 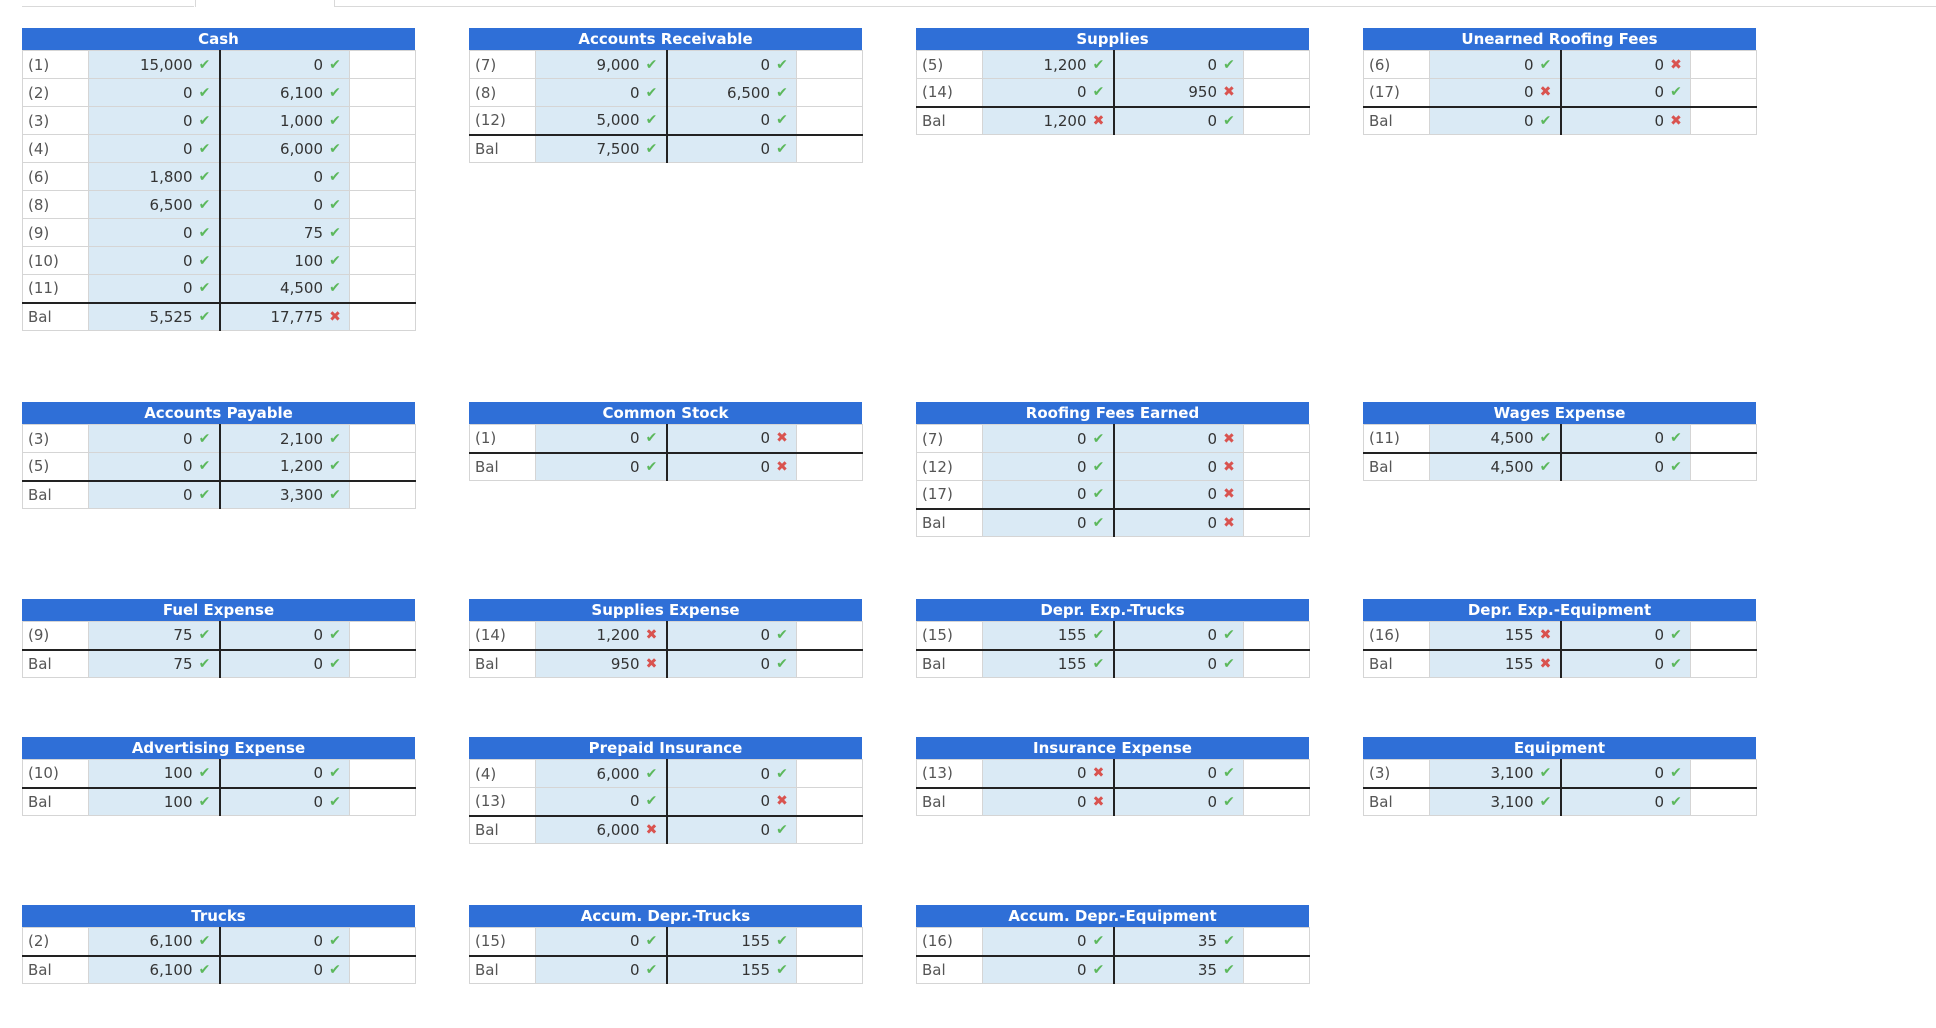 What do you see at coordinates (601, 663) in the screenshot?
I see `debit-cell: 950 ✖` at bounding box center [601, 663].